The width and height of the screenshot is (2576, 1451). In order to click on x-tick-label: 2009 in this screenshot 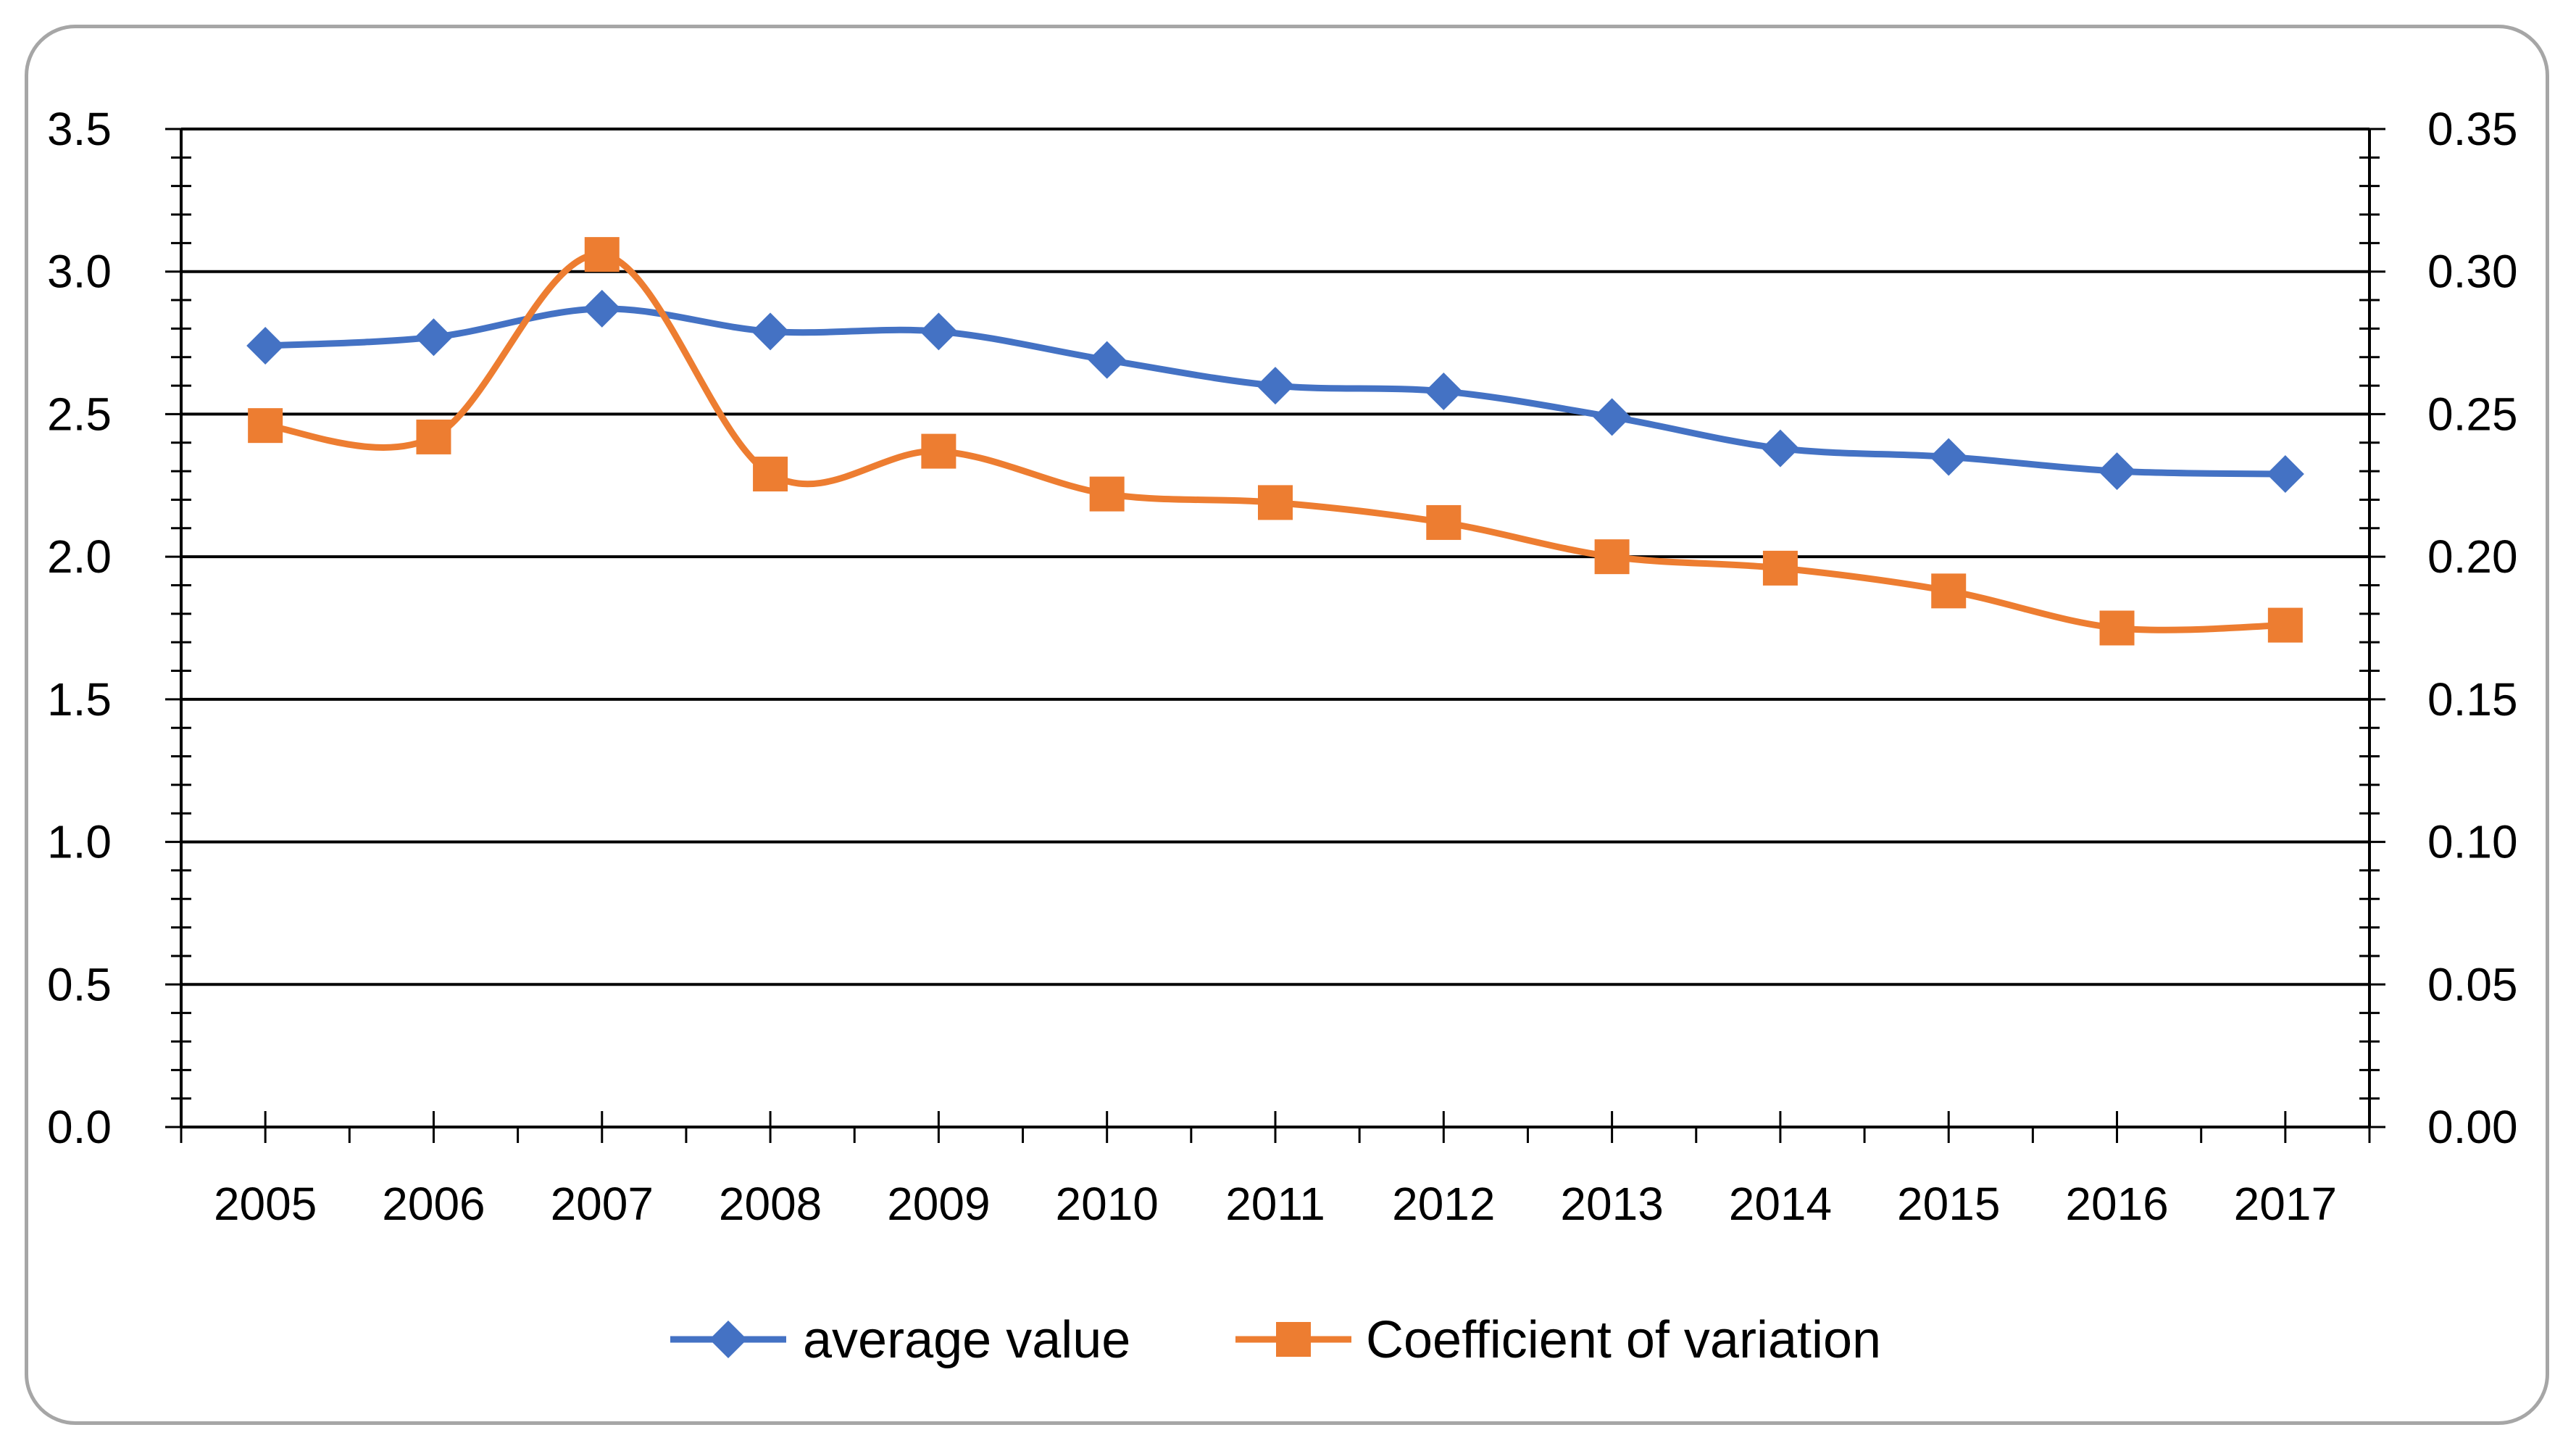, I will do `click(938, 1204)`.